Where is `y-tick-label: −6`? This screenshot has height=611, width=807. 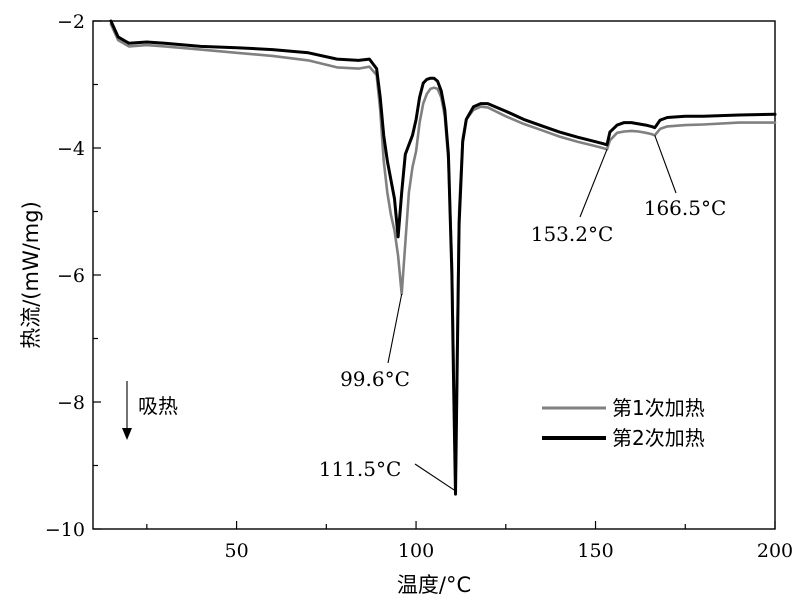 y-tick-label: −6 is located at coordinates (71, 276).